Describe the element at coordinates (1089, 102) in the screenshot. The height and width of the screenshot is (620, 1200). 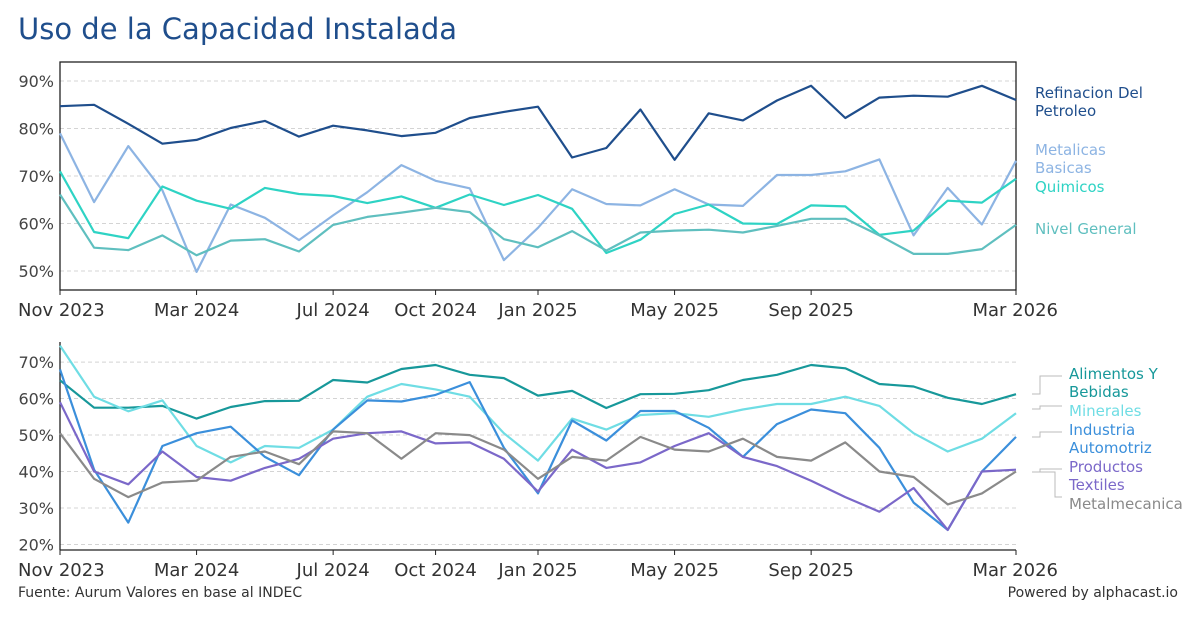
I see `legend-label: Refinacion Del Petroleo` at that location.